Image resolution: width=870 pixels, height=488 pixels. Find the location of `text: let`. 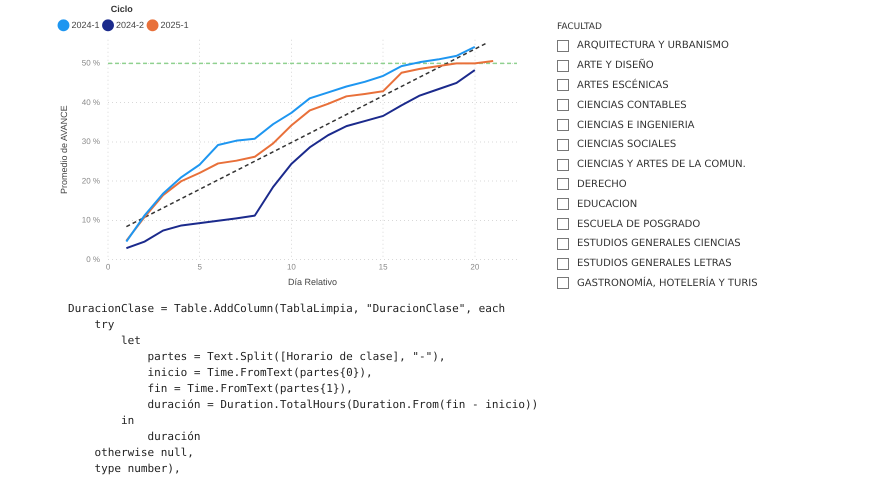

text: let is located at coordinates (131, 341).